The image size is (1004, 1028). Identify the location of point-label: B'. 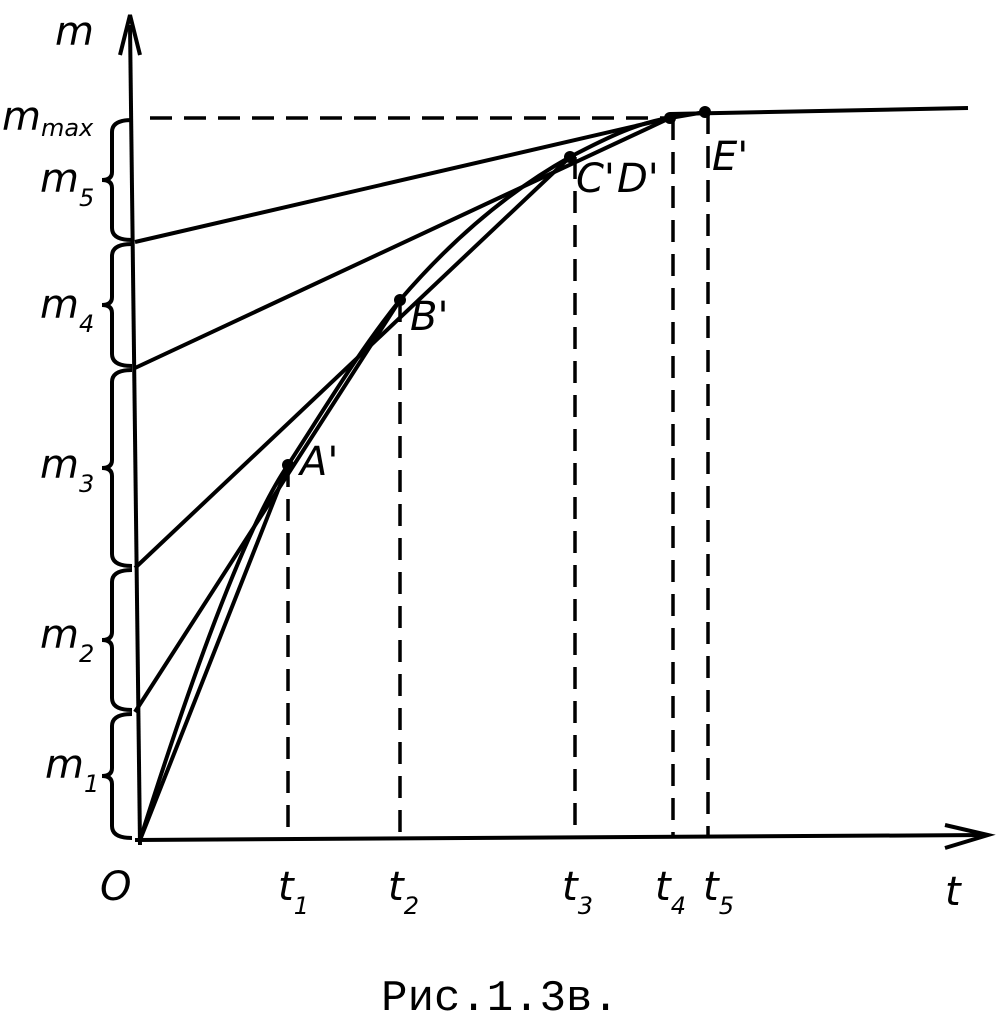
(429, 317).